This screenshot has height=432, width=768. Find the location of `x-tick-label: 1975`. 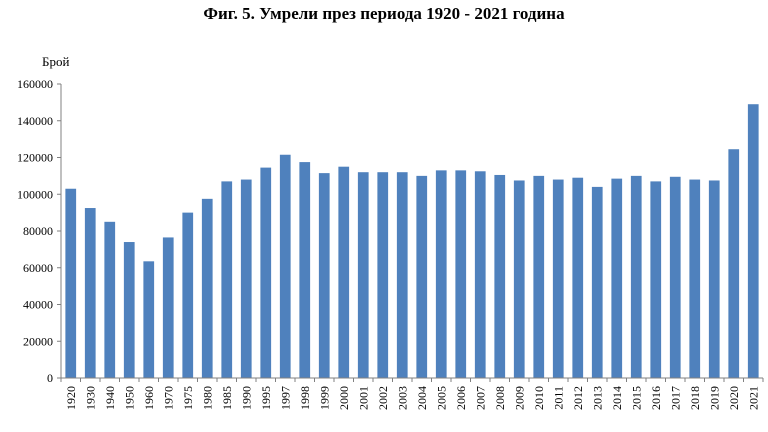

x-tick-label: 1975 is located at coordinates (188, 398).